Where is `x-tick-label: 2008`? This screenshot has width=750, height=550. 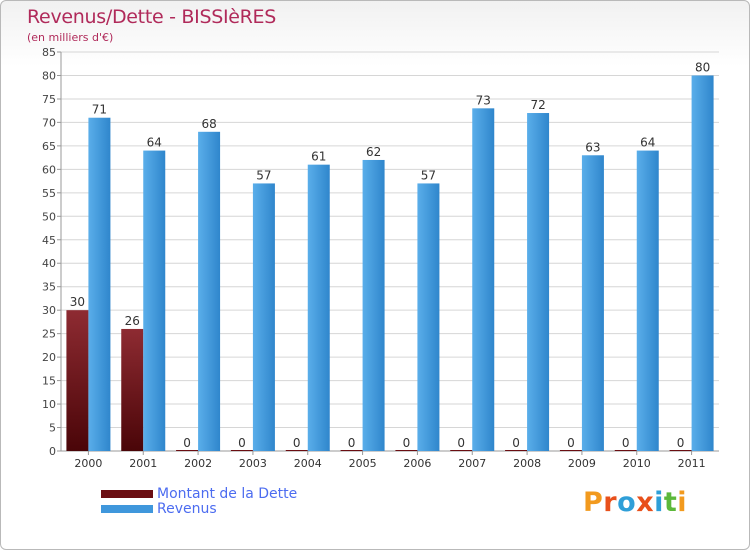 x-tick-label: 2008 is located at coordinates (527, 463).